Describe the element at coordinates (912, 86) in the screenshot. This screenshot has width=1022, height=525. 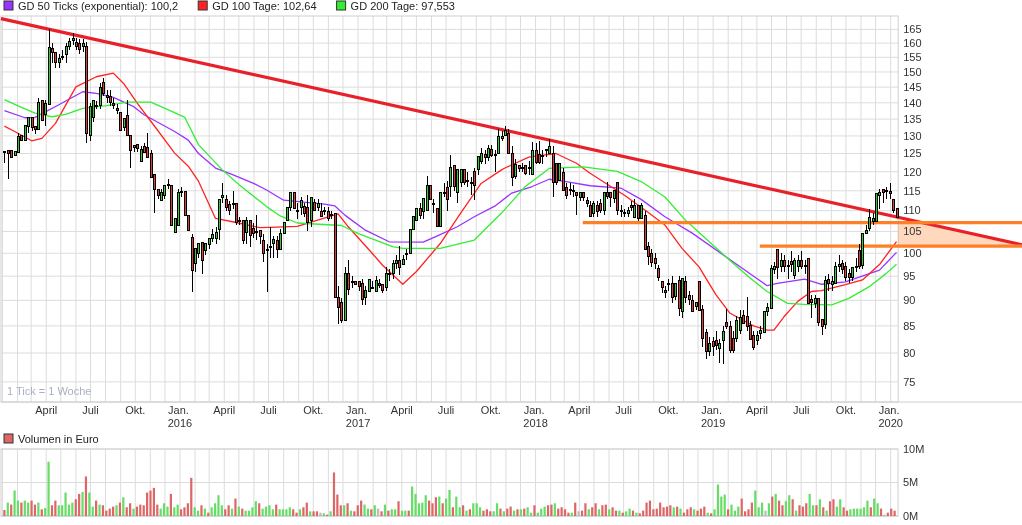
I see `y-tick-label: 145` at that location.